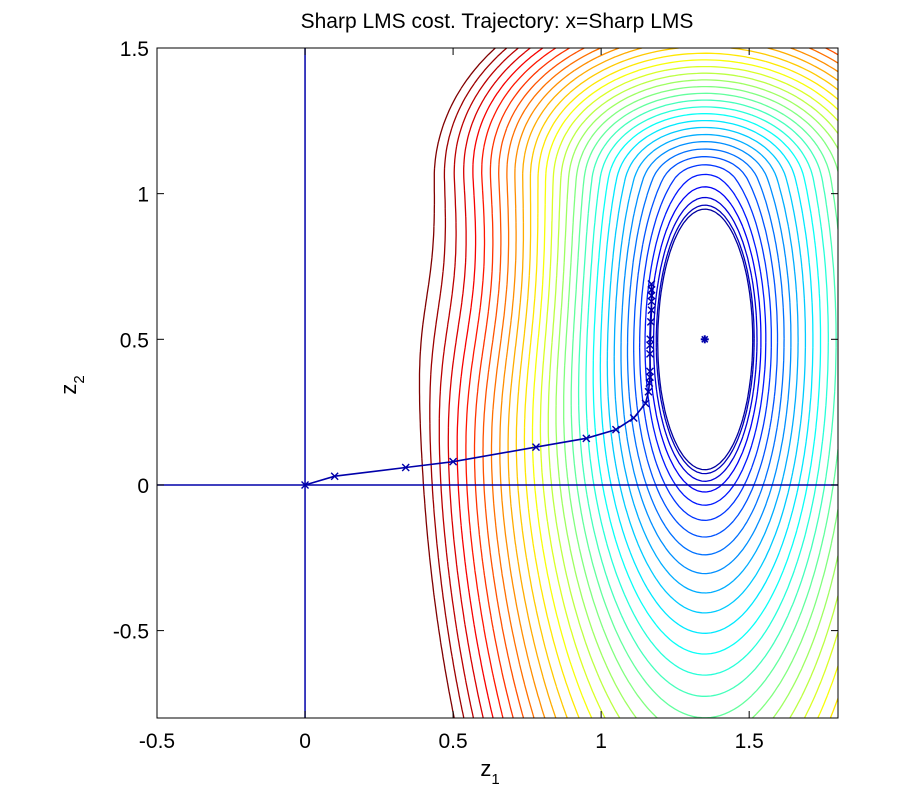 This screenshot has height=800, width=900. Describe the element at coordinates (134, 340) in the screenshot. I see `y-tick-label: 0.5` at that location.